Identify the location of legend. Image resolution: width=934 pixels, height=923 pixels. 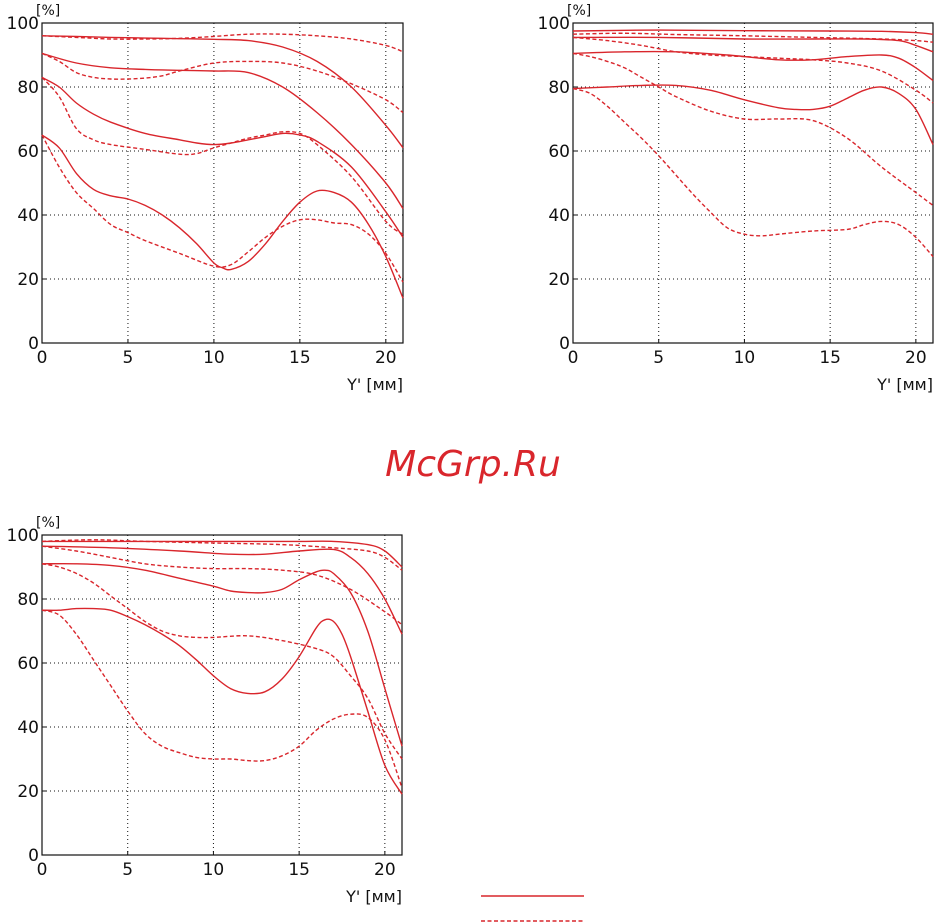
(532, 908).